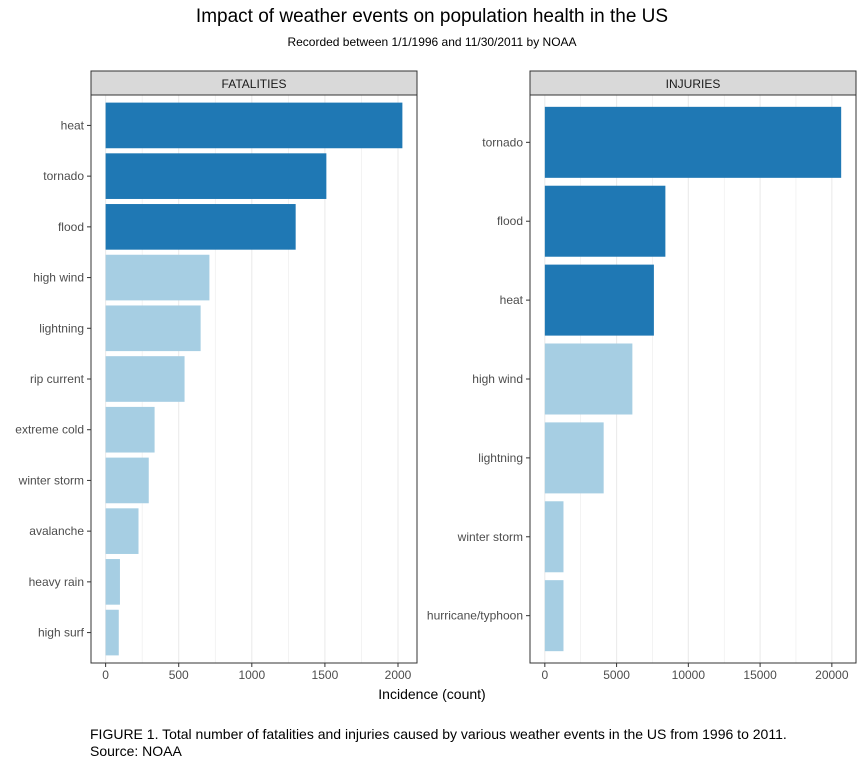 This screenshot has height=768, width=864. Describe the element at coordinates (490, 537) in the screenshot. I see `panel-injuries-y-tick-label-winter-storm: winter storm` at that location.